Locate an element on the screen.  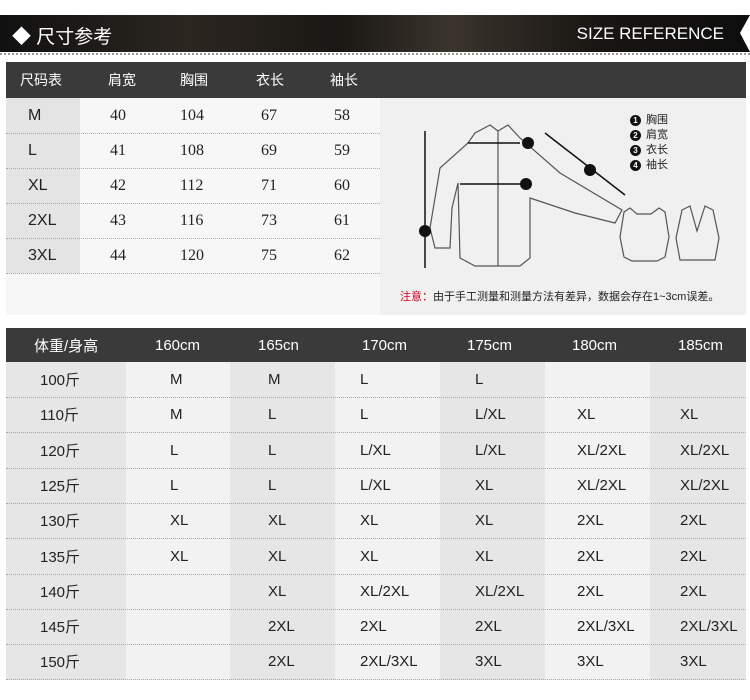
size-column-bg is located at coordinates (43, 185).